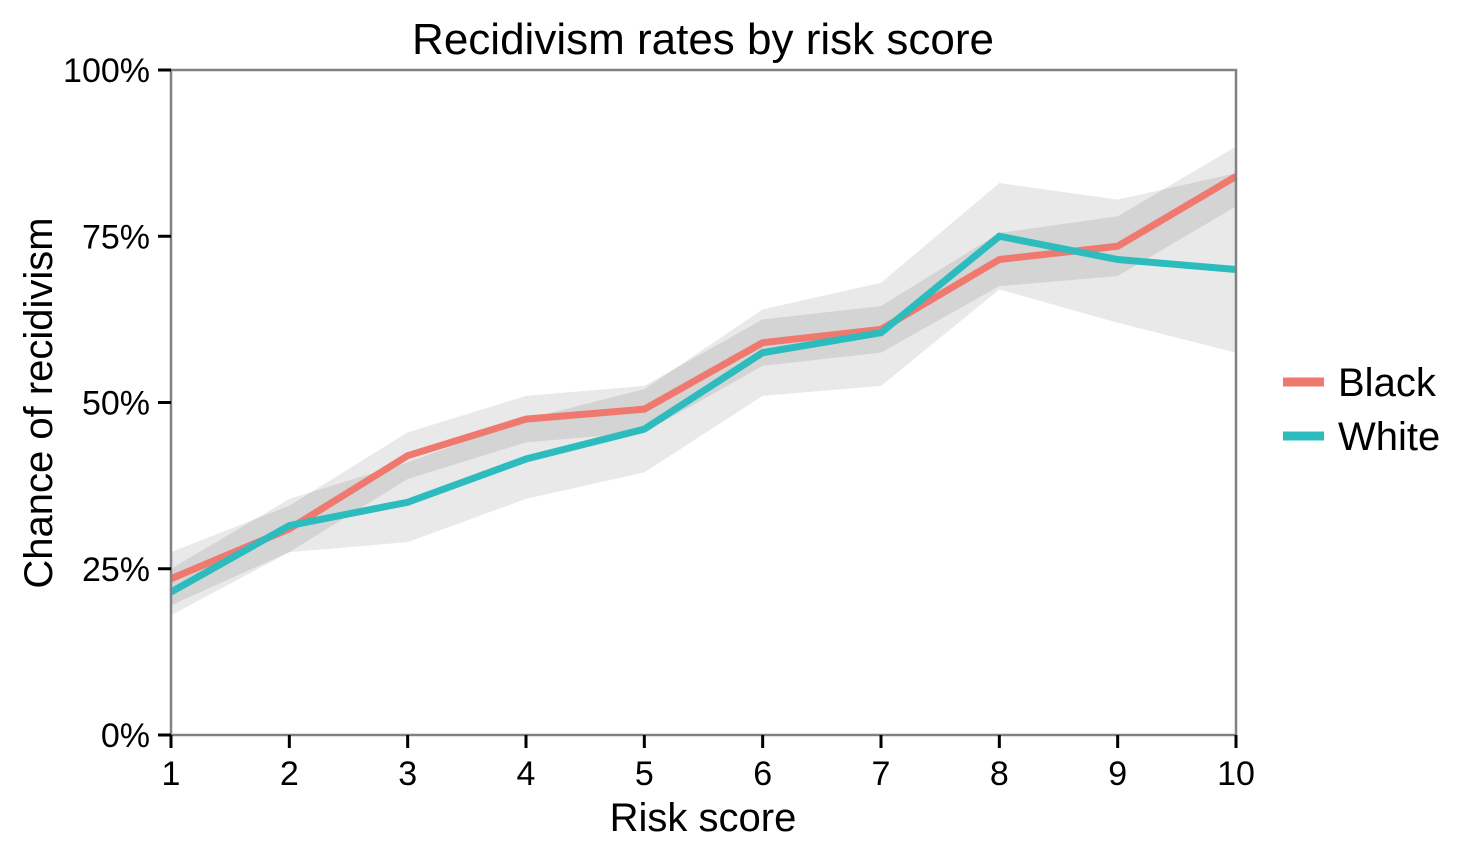  I want to click on legend-label-black: Black, so click(1387, 383).